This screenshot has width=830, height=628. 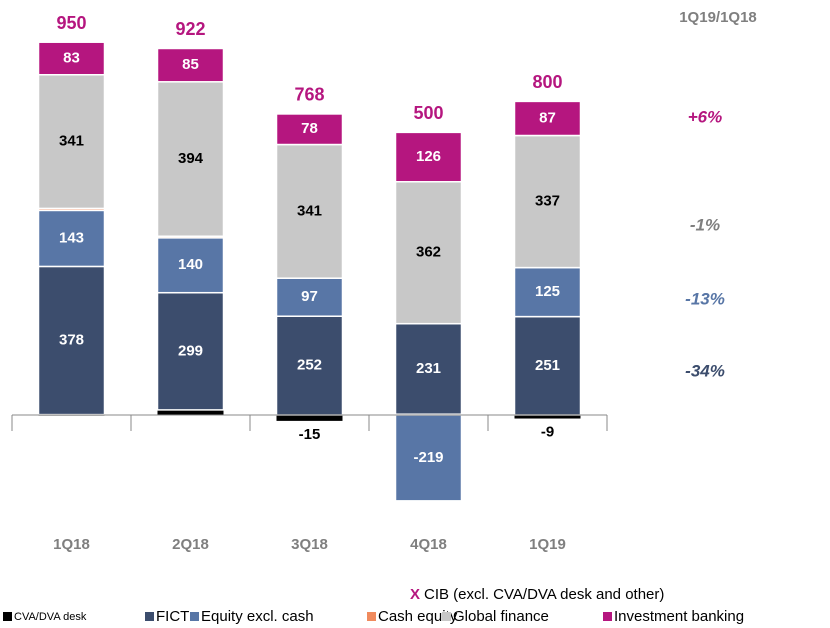 I want to click on segment-label: 125, so click(x=547, y=291).